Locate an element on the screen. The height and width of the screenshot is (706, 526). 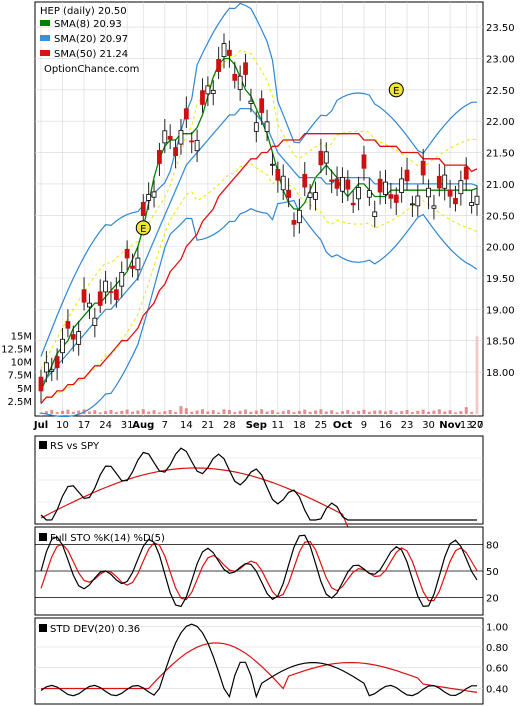
sto-y-axis: 80 50 20 is located at coordinates (492, 573).